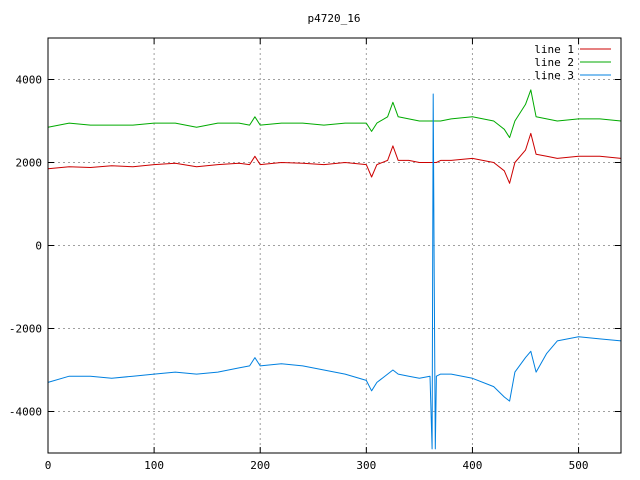 This screenshot has height=480, width=640. Describe the element at coordinates (25, 329) in the screenshot. I see `y-tick-label: -2000` at that location.